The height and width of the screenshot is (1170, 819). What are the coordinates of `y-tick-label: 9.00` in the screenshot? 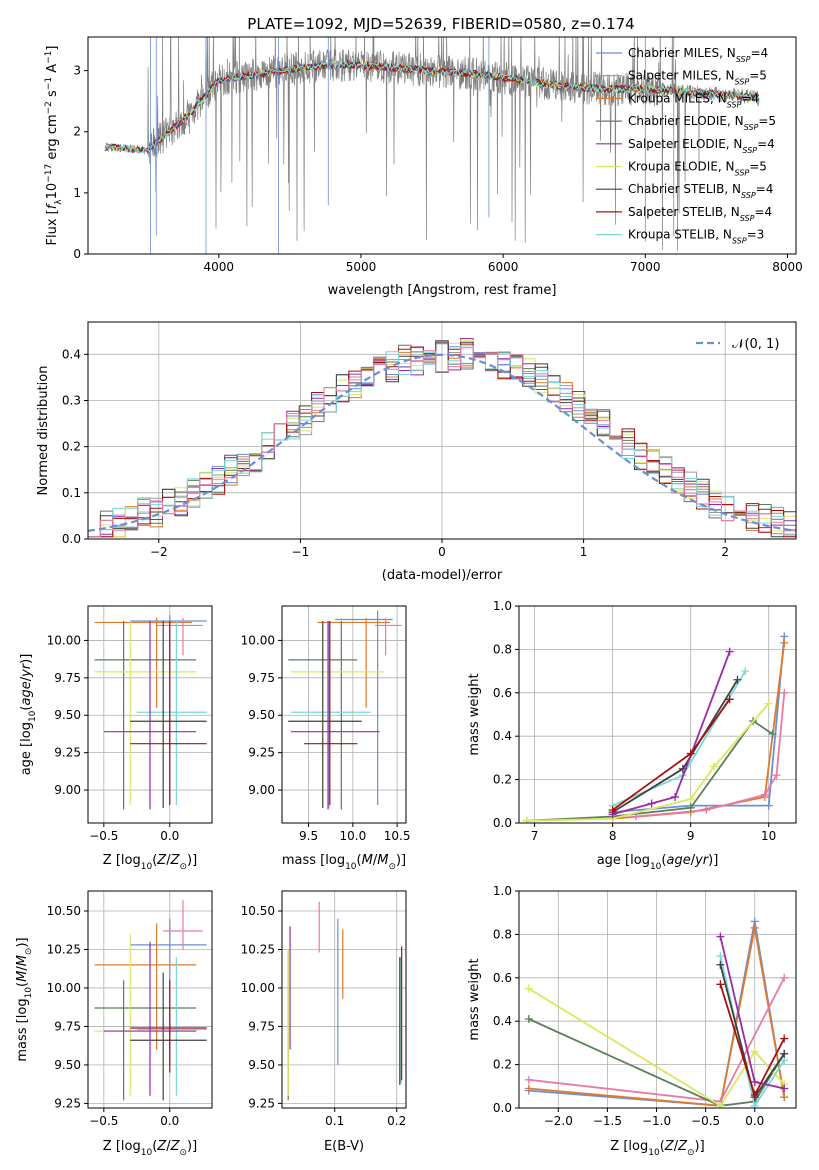 It's located at (67, 790).